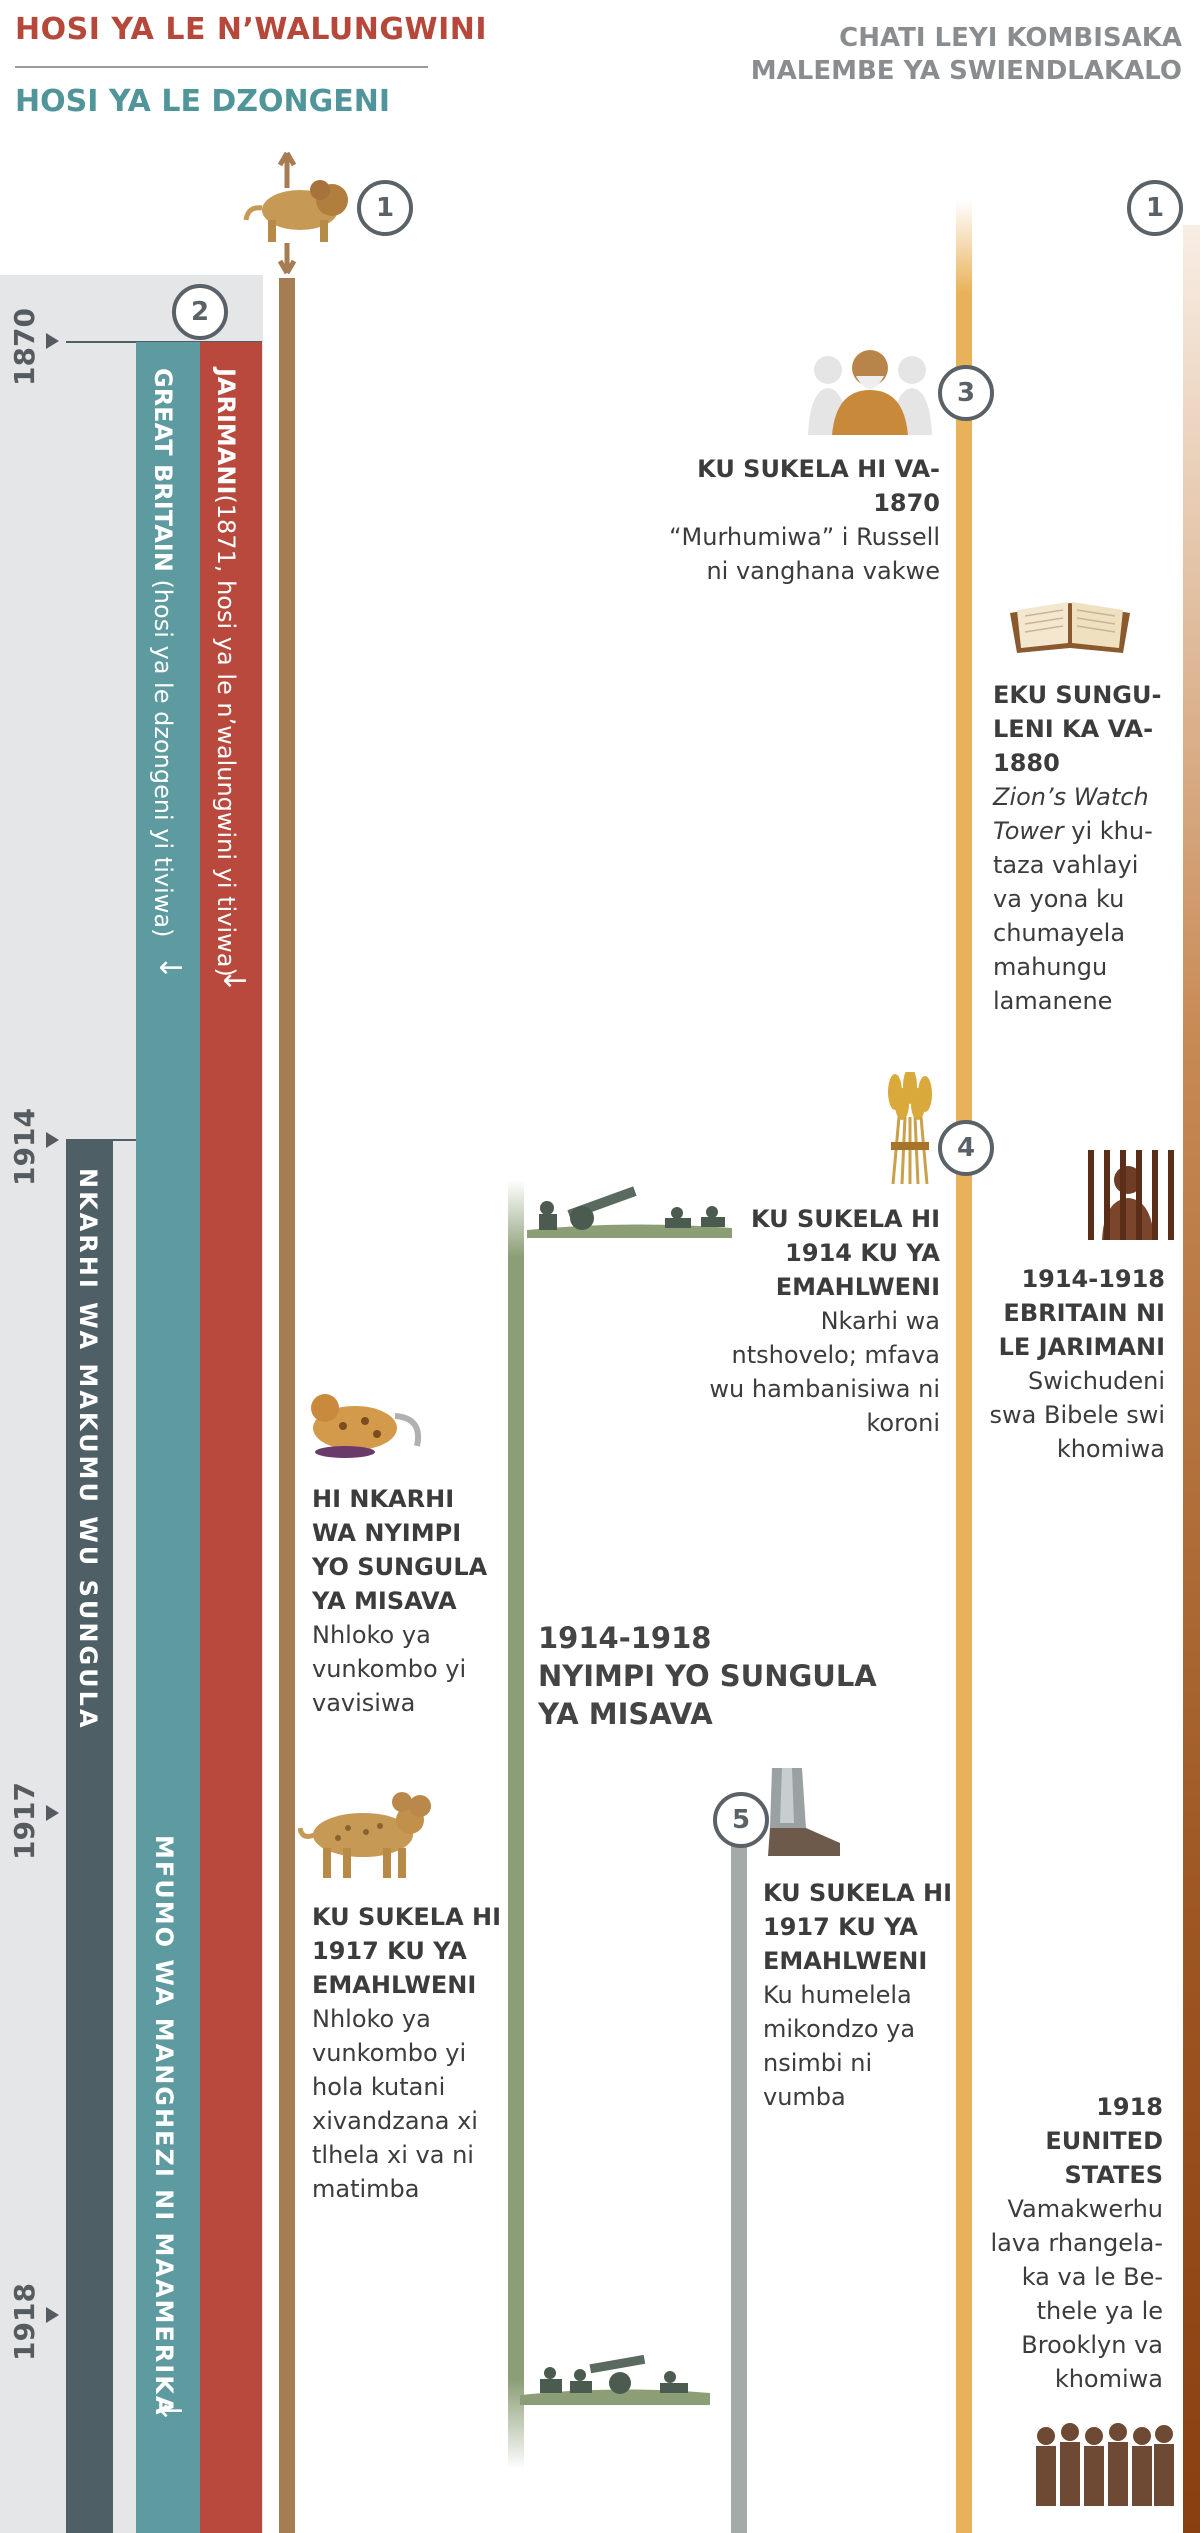  Describe the element at coordinates (1077, 729) in the screenshot. I see `zion-title: EKU SUNGU-LENI KA VA-1880` at that location.